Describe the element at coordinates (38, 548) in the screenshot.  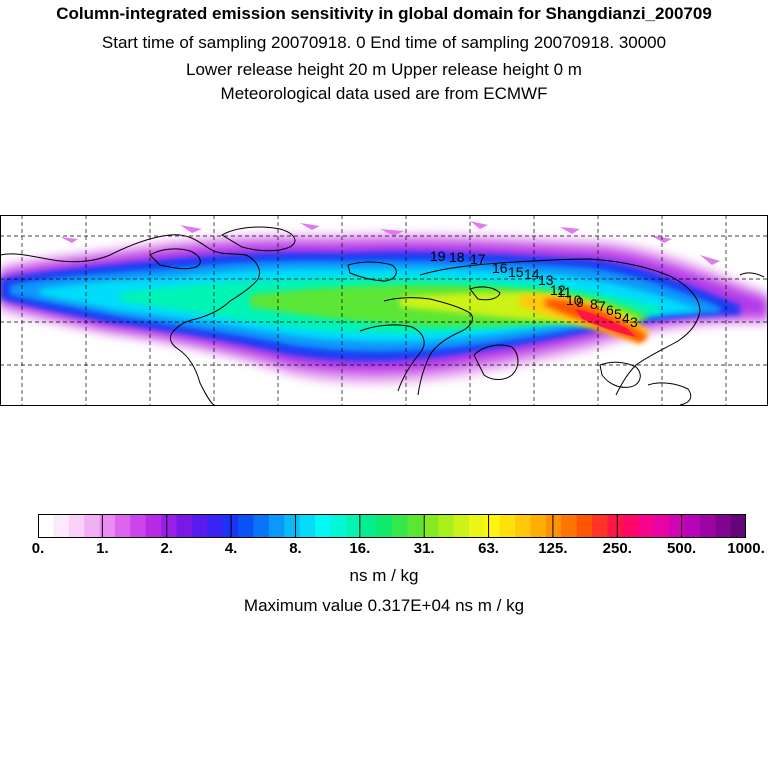
I see `colorbar-tick-label: 0.` at that location.